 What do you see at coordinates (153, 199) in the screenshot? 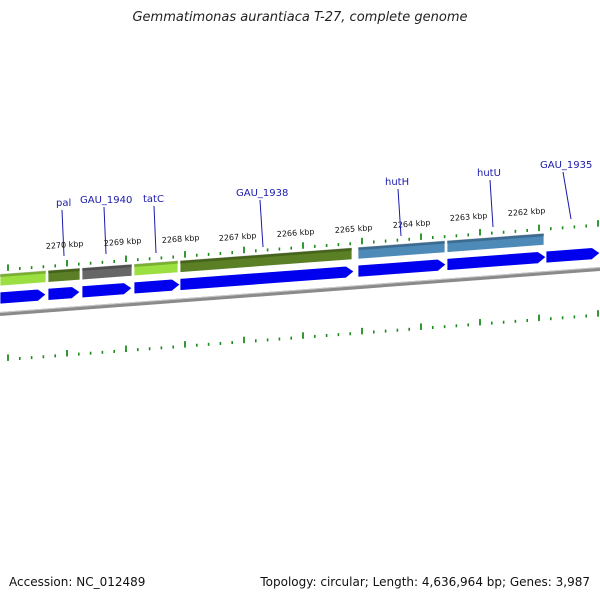
I see `gene-label: tatC` at bounding box center [153, 199].